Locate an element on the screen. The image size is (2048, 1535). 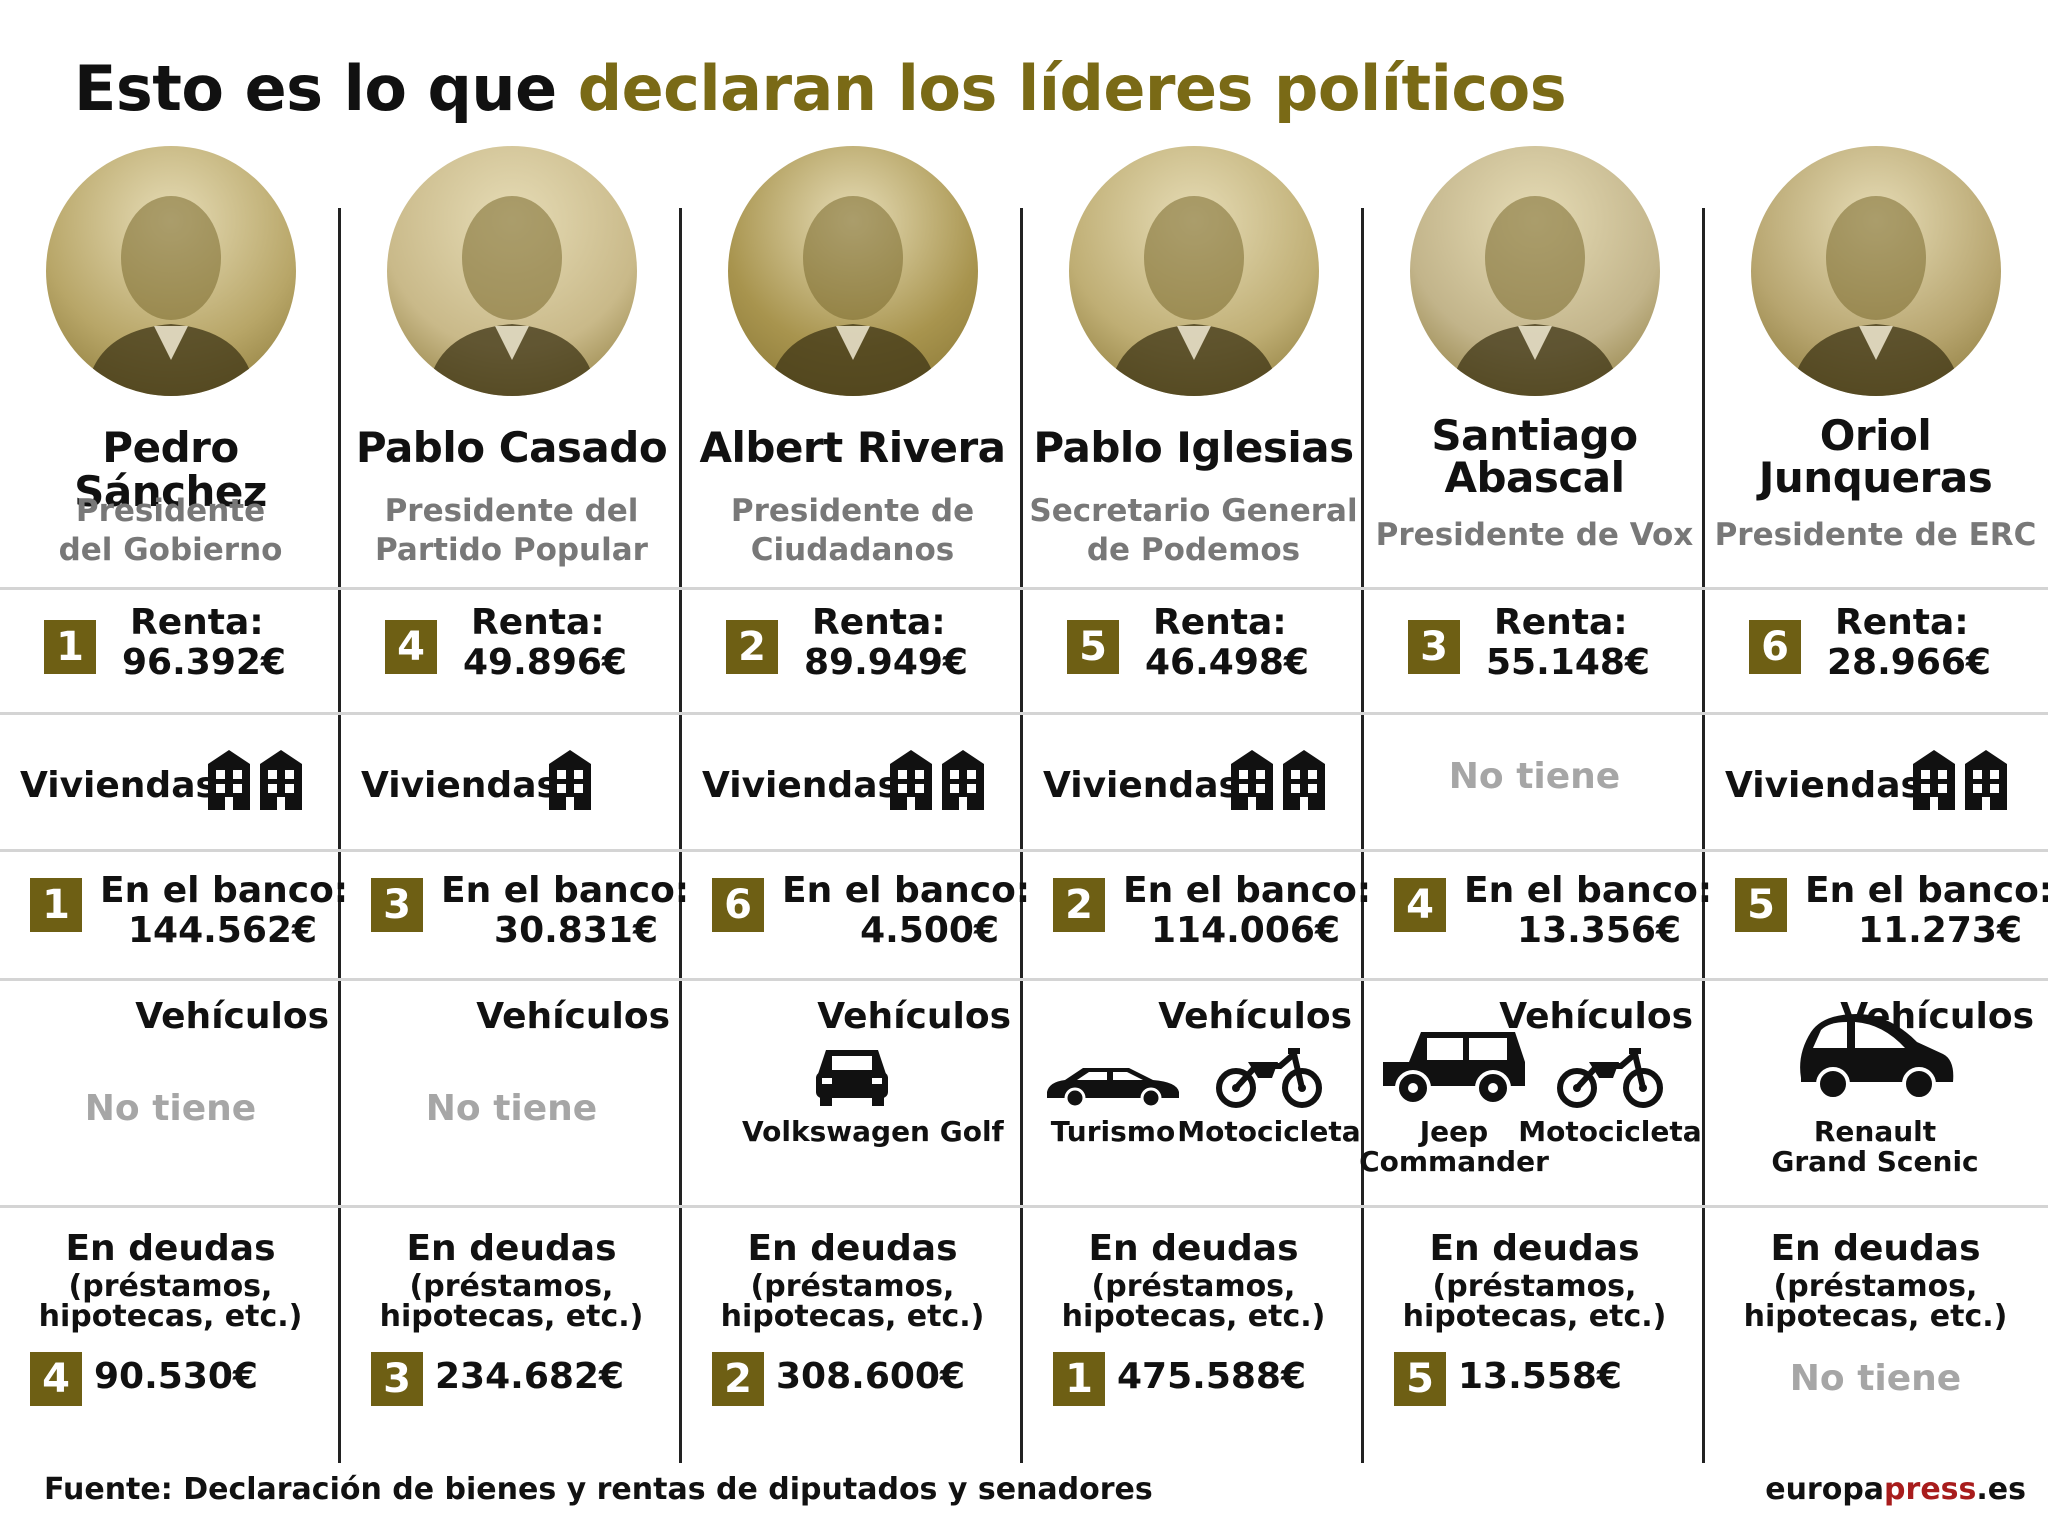
leader-name: Albert Rivera is located at coordinates (852, 447).